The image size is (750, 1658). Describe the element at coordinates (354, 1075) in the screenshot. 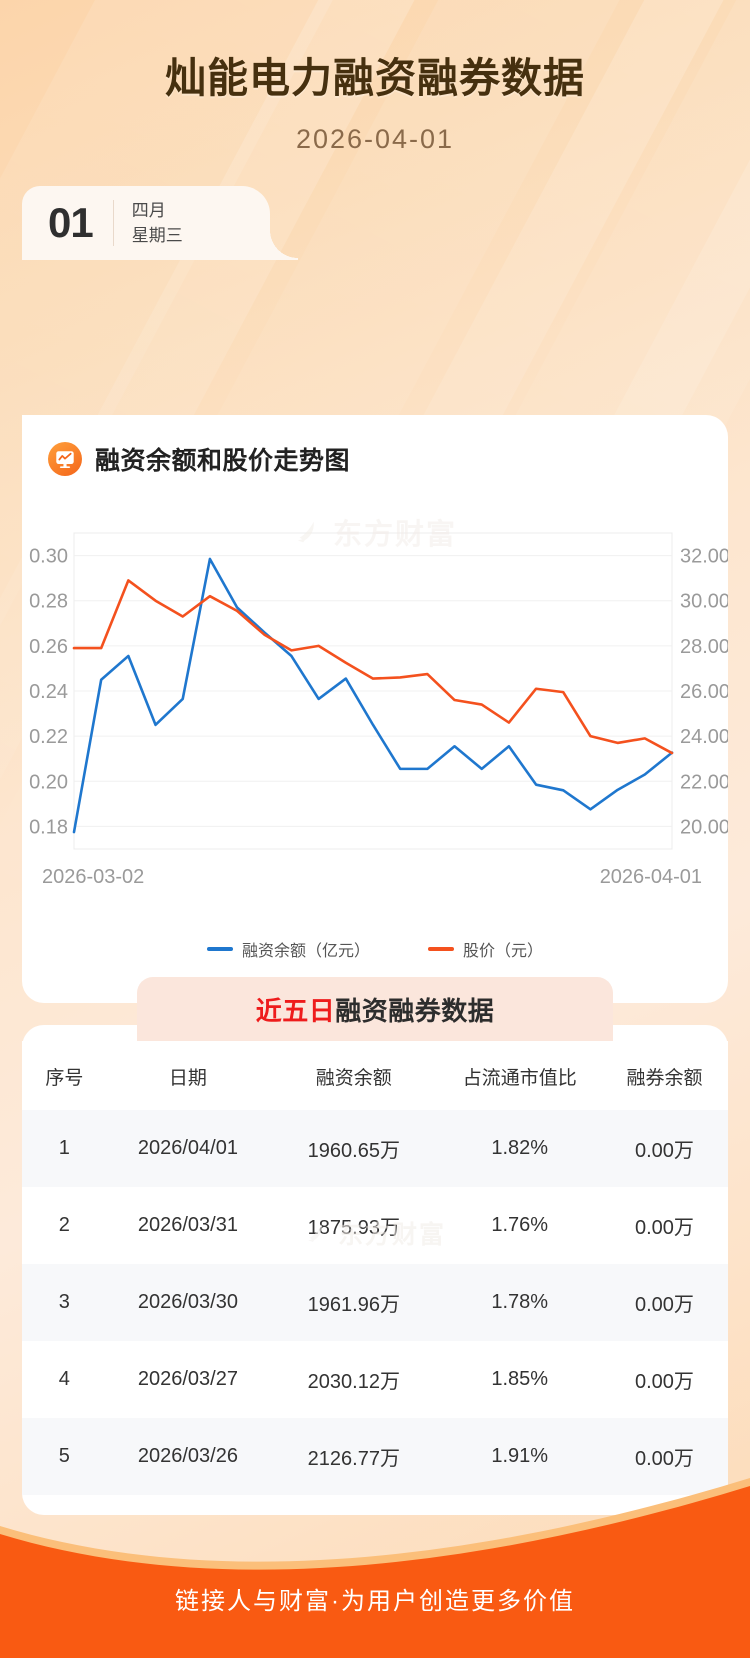

I see `column-header-margin-balance: 融资余额` at that location.